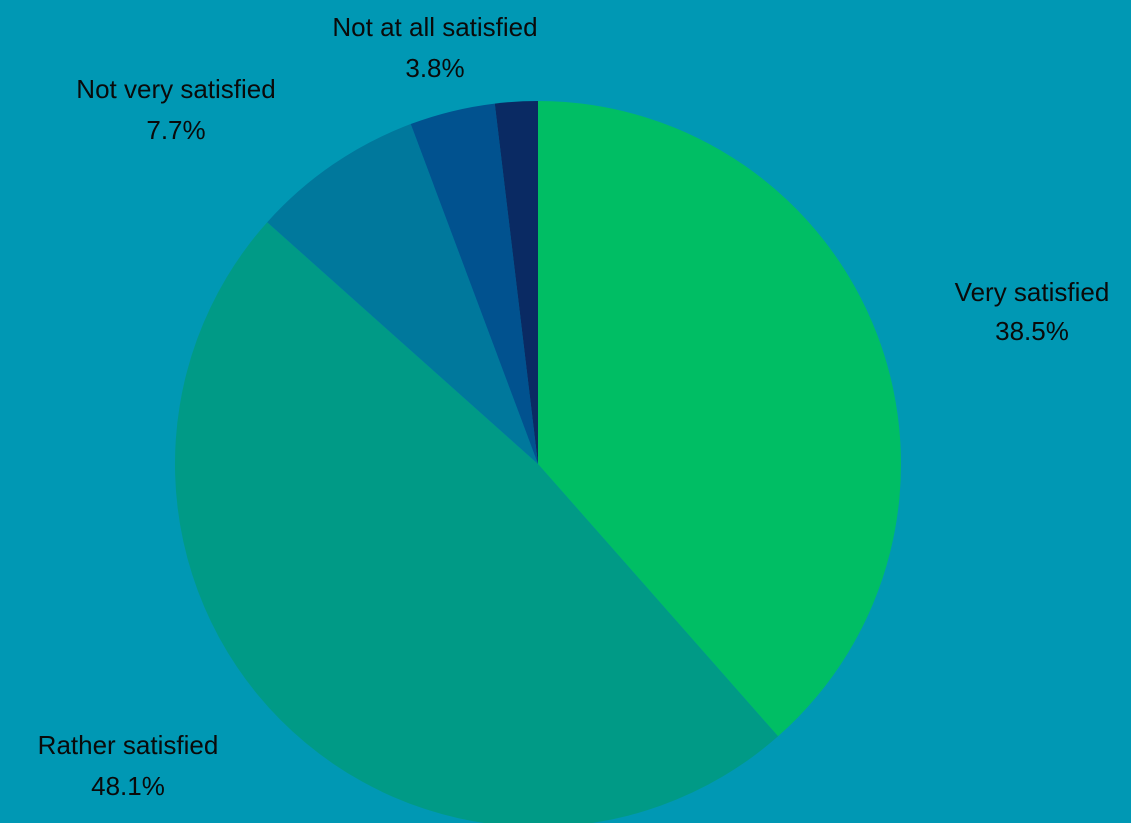 The height and width of the screenshot is (823, 1131). I want to click on slice-label-not-at-all-satisfied: Not at all satisfied 3.8%, so click(434, 47).